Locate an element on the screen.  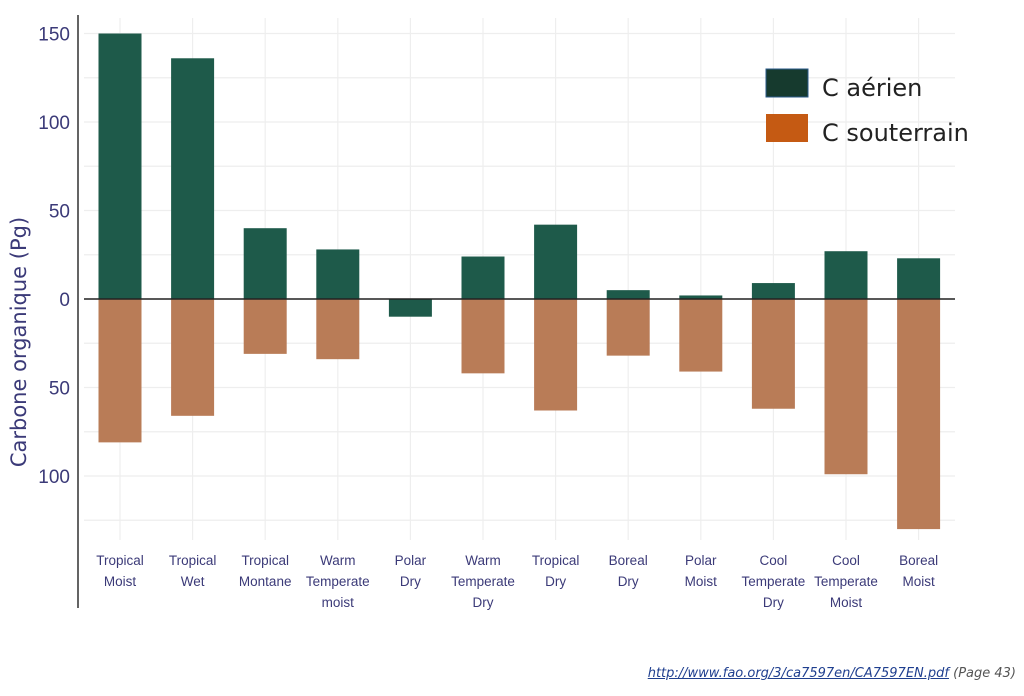
x-category-label: Tropical Wet is located at coordinates (193, 571).